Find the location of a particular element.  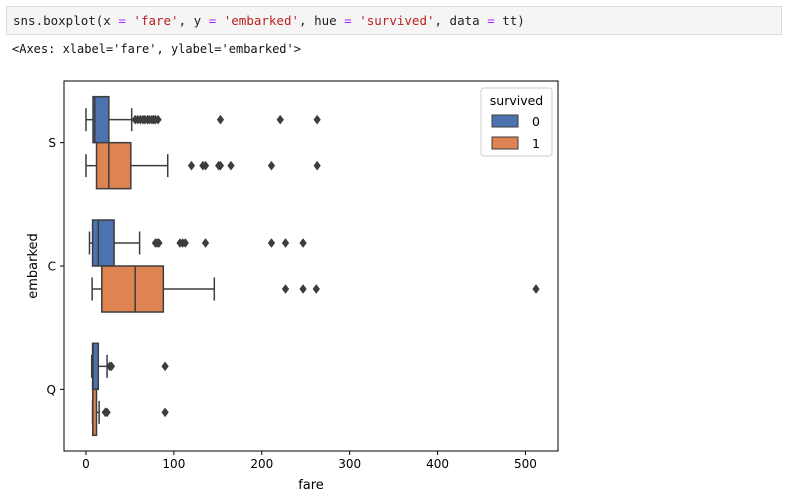

x-tick-label: 300 is located at coordinates (349, 464).